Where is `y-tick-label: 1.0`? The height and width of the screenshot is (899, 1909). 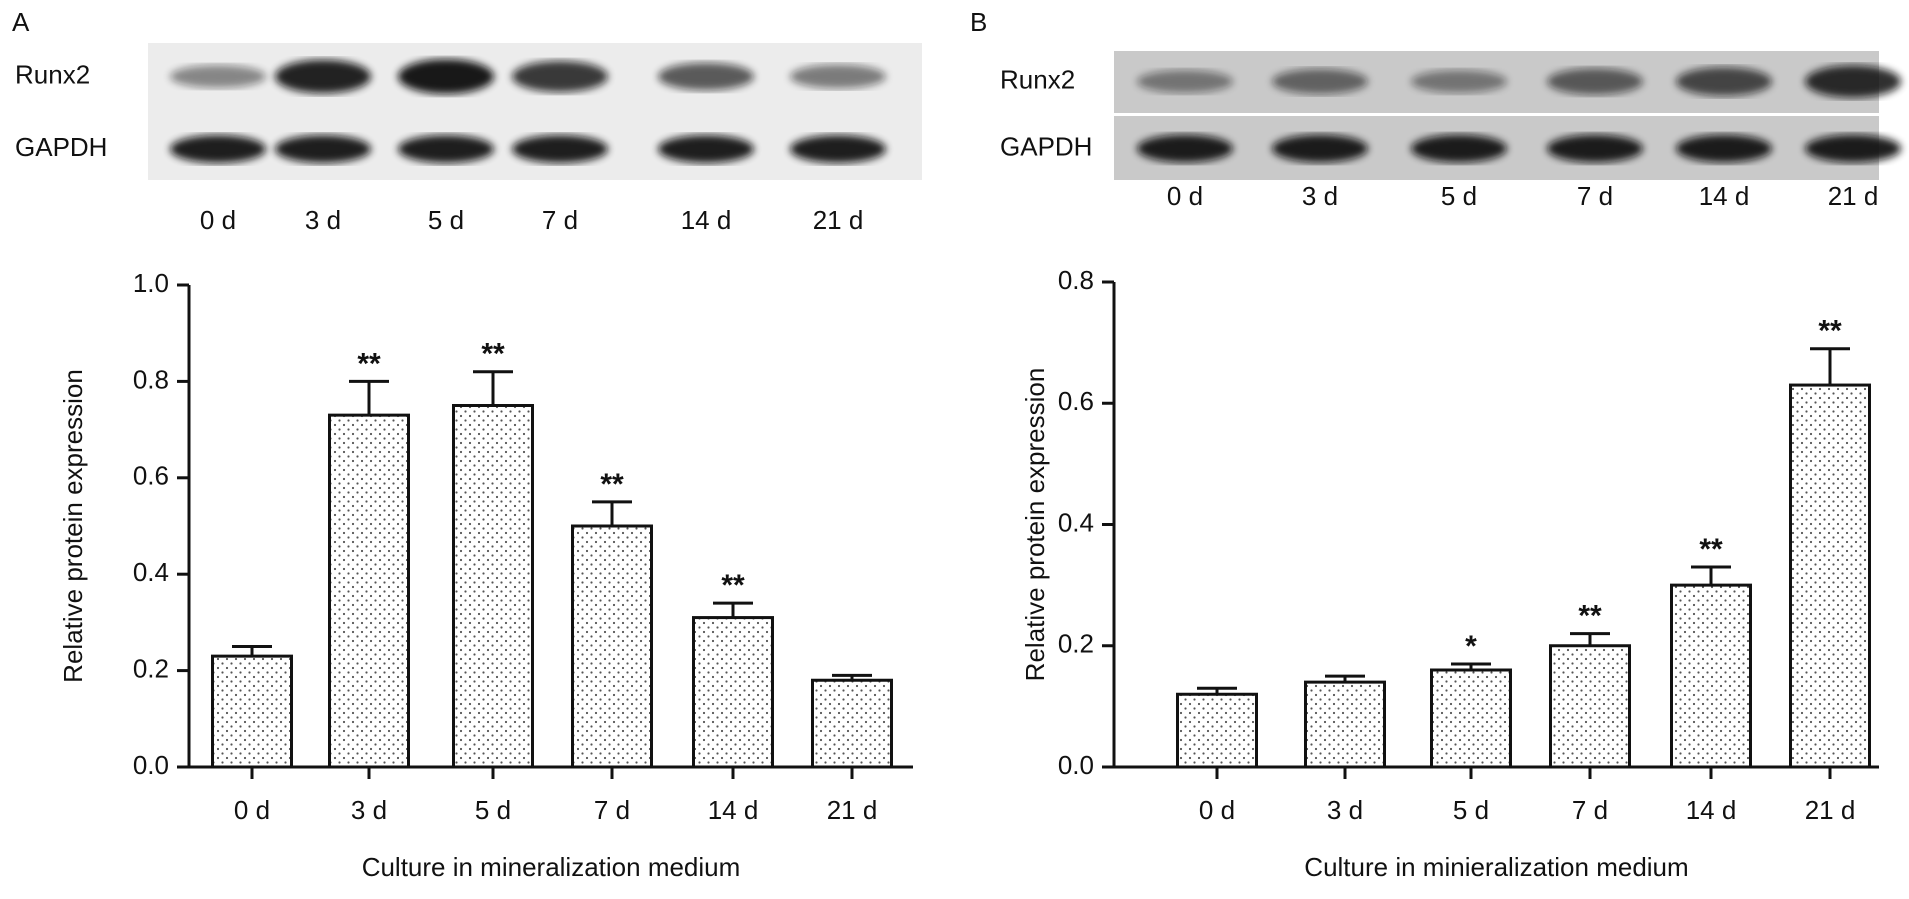 y-tick-label: 1.0 is located at coordinates (151, 283).